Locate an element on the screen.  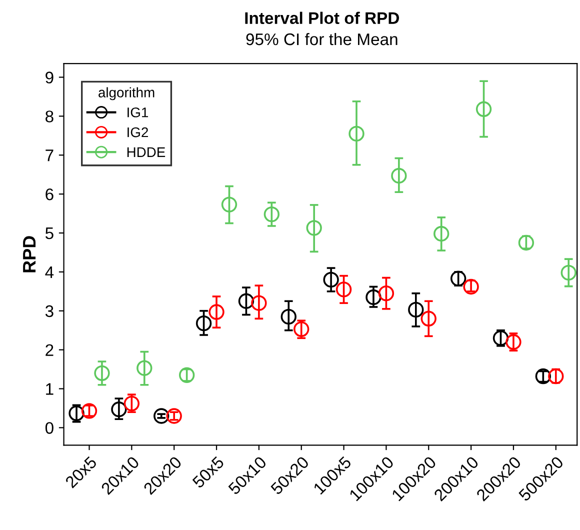
y-tick-label: 0 is located at coordinates (49, 428).